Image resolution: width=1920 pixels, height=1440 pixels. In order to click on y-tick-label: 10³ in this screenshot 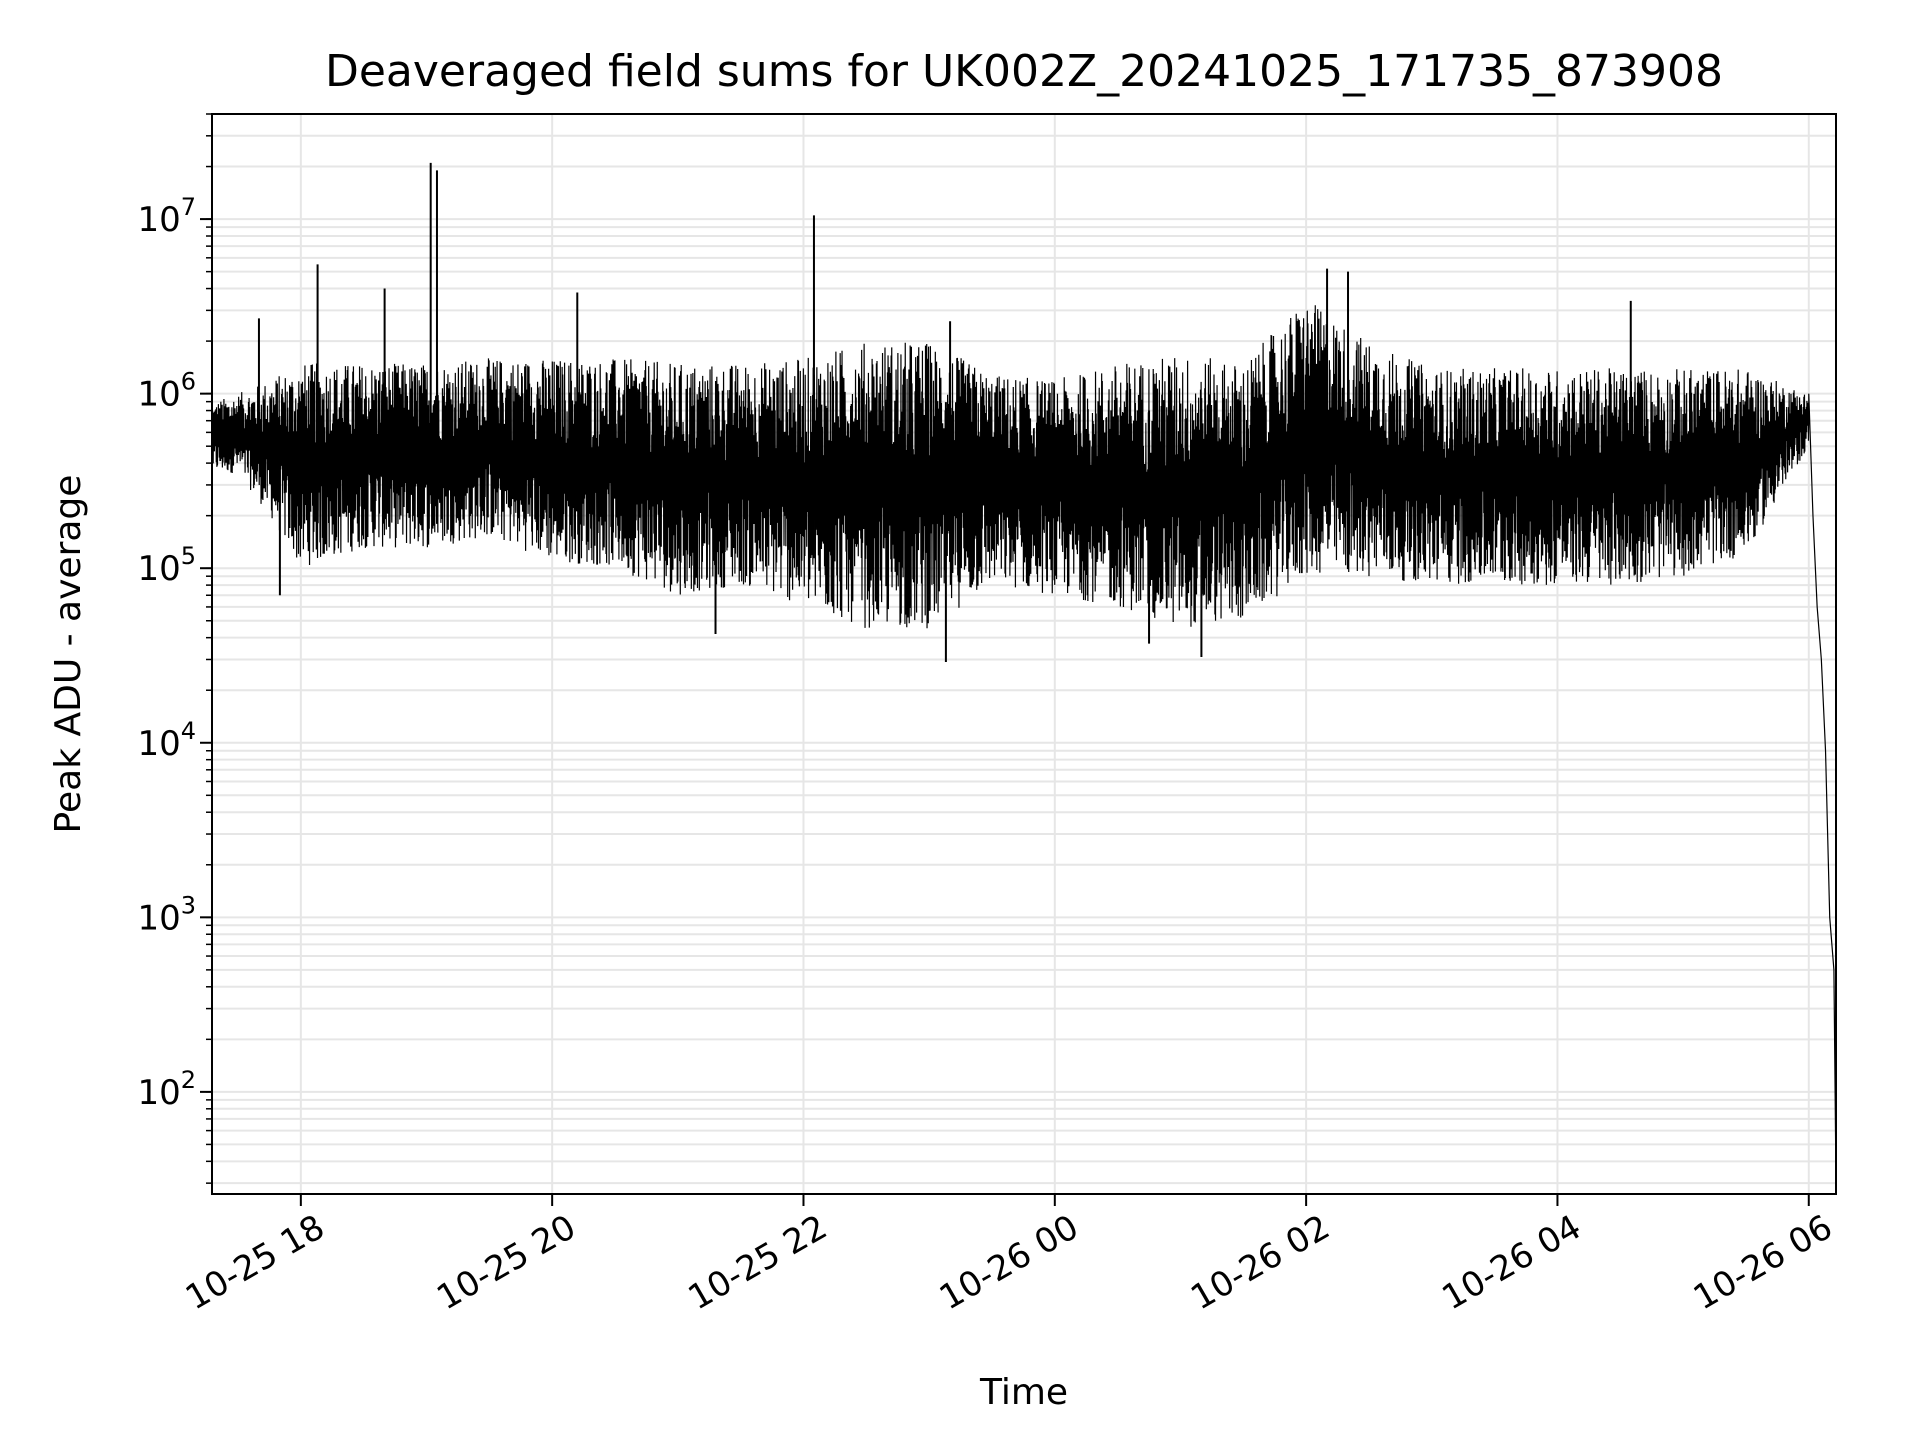, I will do `click(166, 914)`.